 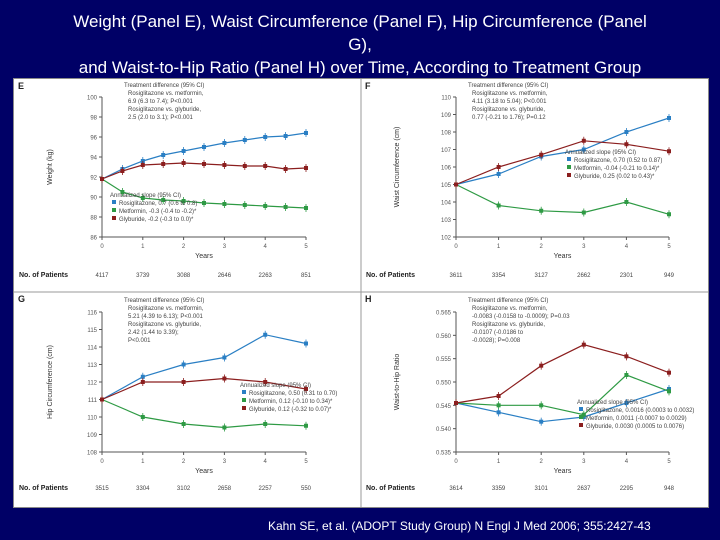 What do you see at coordinates (640, 411) in the screenshot?
I see `panel-h-slope-text: Rosiglitazone, 0.0016 (0.0003 to 0.0032)` at bounding box center [640, 411].